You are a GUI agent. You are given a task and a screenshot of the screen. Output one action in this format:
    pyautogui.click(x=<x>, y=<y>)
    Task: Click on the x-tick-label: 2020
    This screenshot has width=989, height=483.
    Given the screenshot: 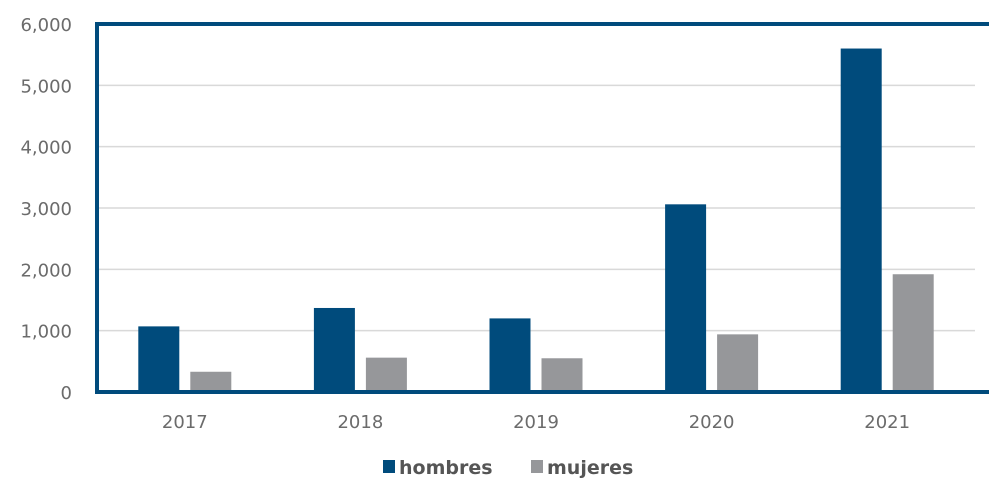 What is the action you would take?
    pyautogui.click(x=712, y=422)
    